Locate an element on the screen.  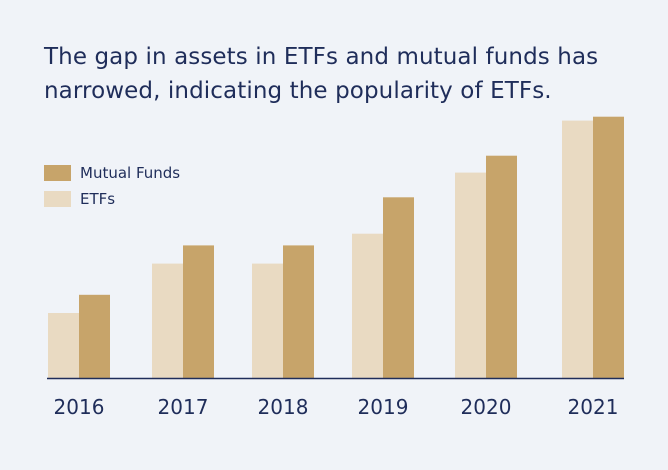
bar-mutual-funds-2018 is located at coordinates (298, 311).